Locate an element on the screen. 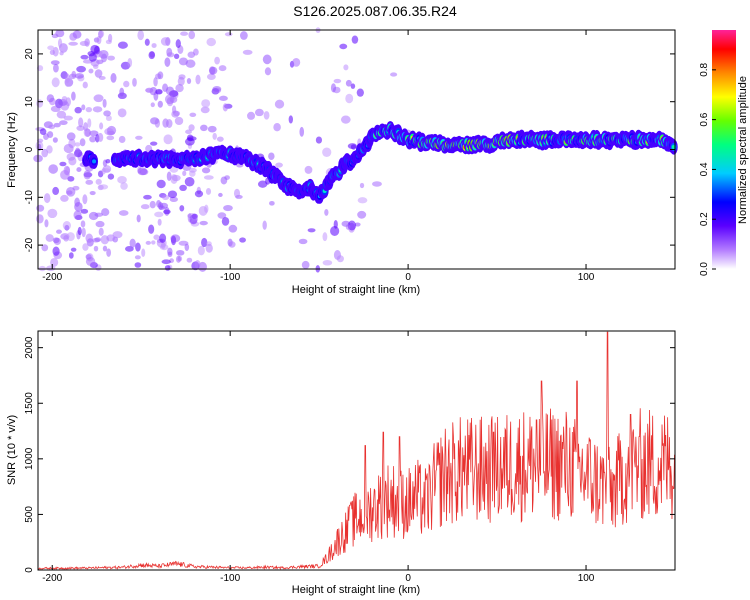  y-tick-label: 1500 is located at coordinates (29, 403).